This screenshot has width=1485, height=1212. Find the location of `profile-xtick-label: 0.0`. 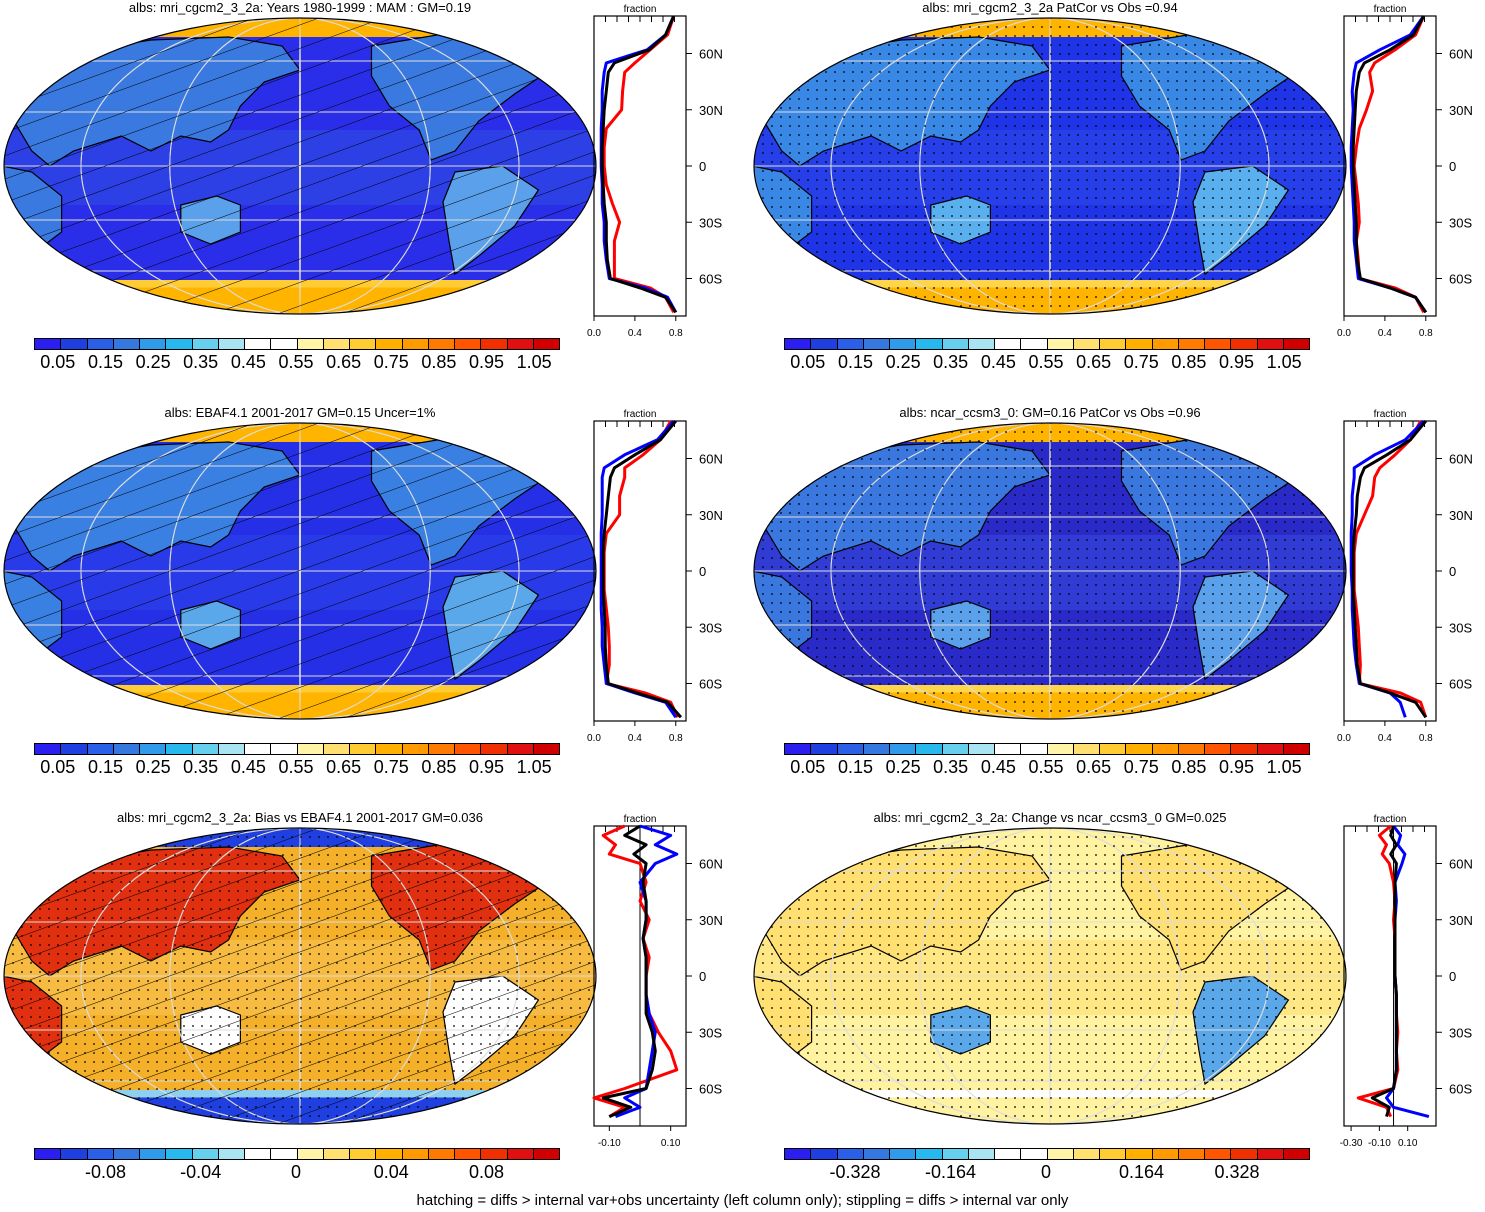

profile-xtick-label: 0.0 is located at coordinates (594, 738).